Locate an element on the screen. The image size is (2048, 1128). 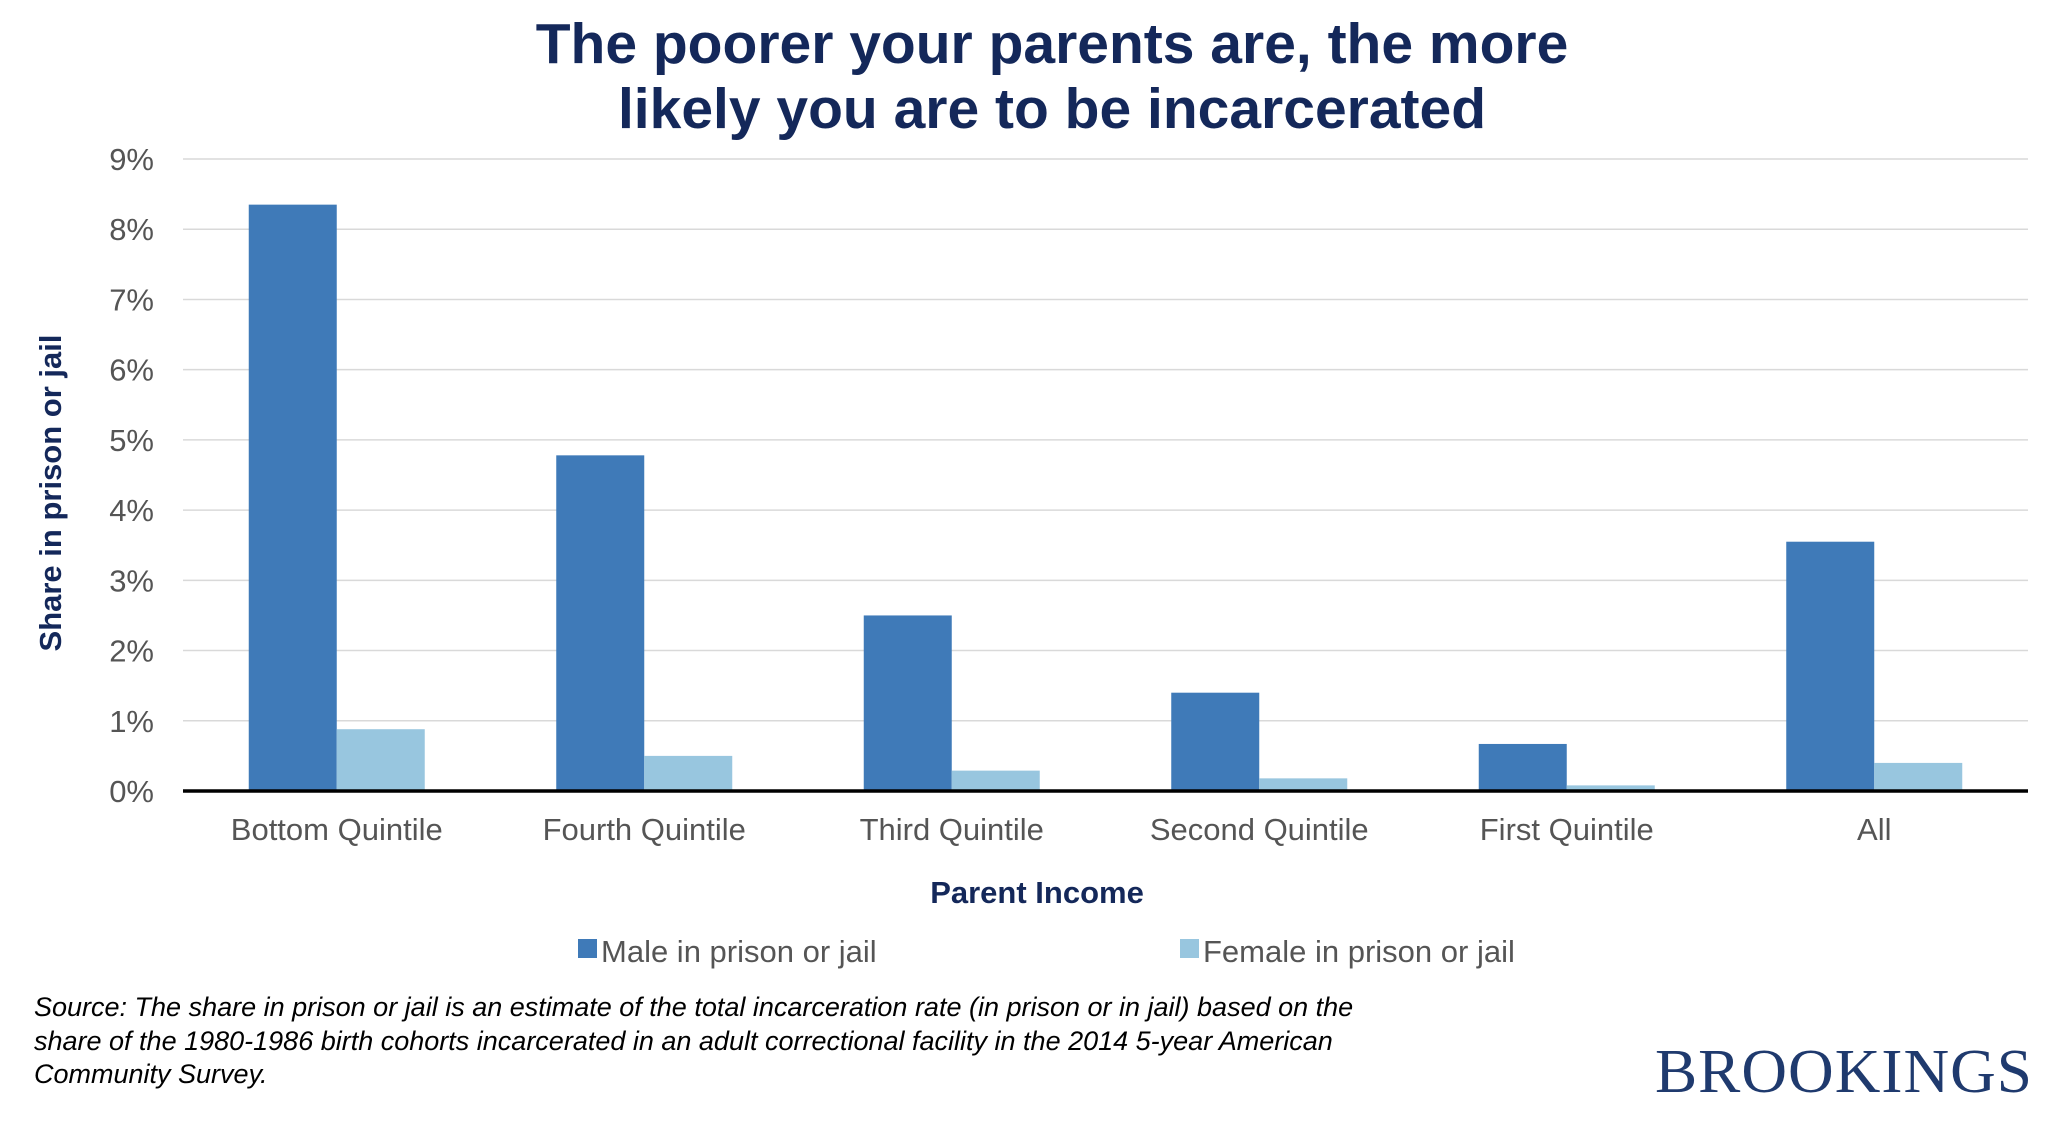
x-category-label: All is located at coordinates (1874, 829).